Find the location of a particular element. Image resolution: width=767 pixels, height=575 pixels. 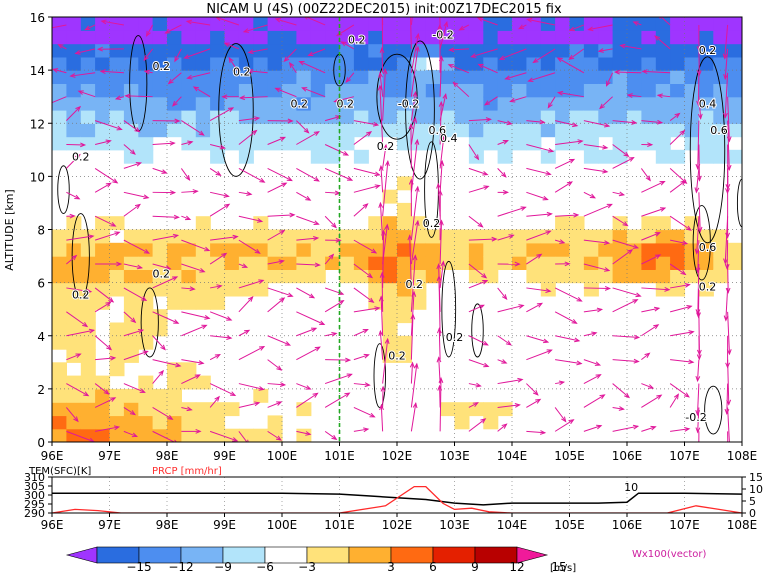

contour-label: 0.6 is located at coordinates (719, 130).